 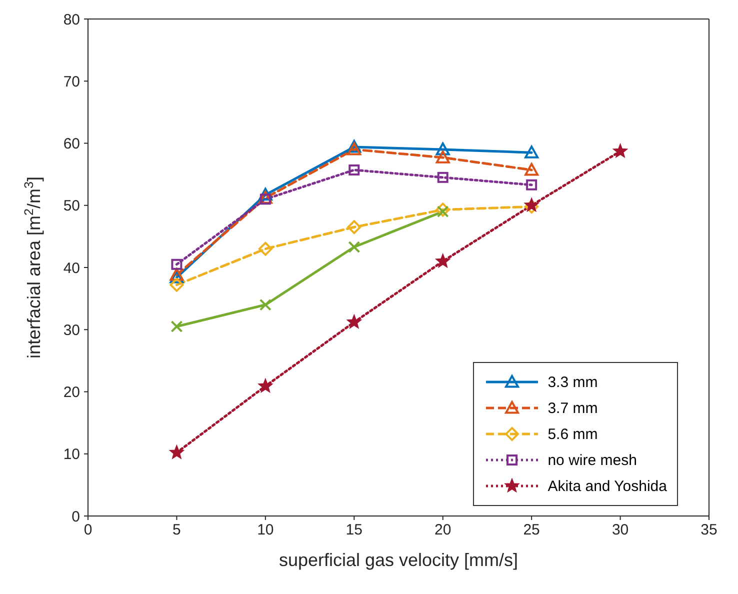 I want to click on y-tick-label: 10, so click(x=71, y=455).